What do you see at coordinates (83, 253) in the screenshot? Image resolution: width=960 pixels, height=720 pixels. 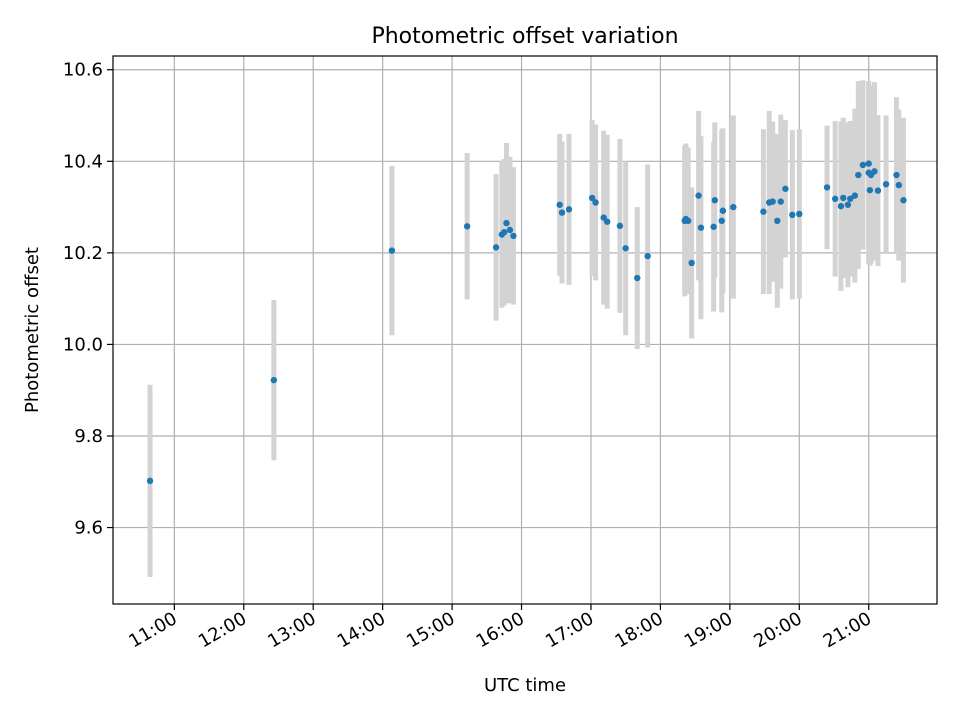 I see `y-tick-label: 10.2` at bounding box center [83, 253].